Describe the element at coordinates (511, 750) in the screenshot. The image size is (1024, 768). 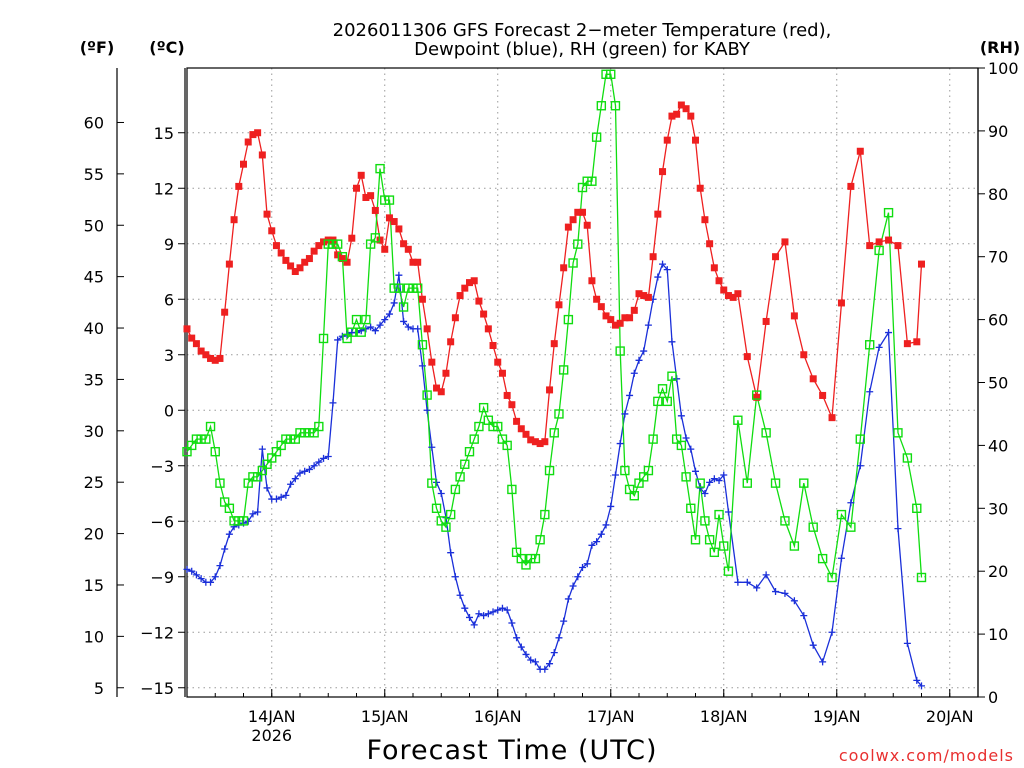
I see `x-axis-title: Forecast Time (UTC)` at that location.